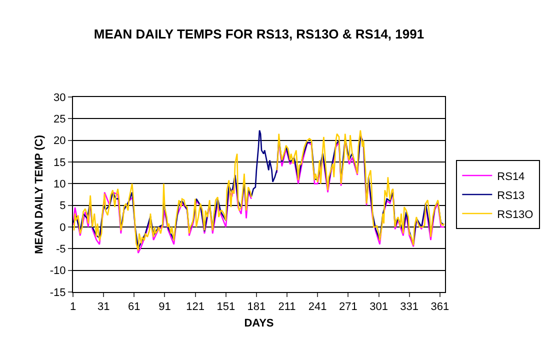  I want to click on x-tick-label: 331, so click(409, 307).